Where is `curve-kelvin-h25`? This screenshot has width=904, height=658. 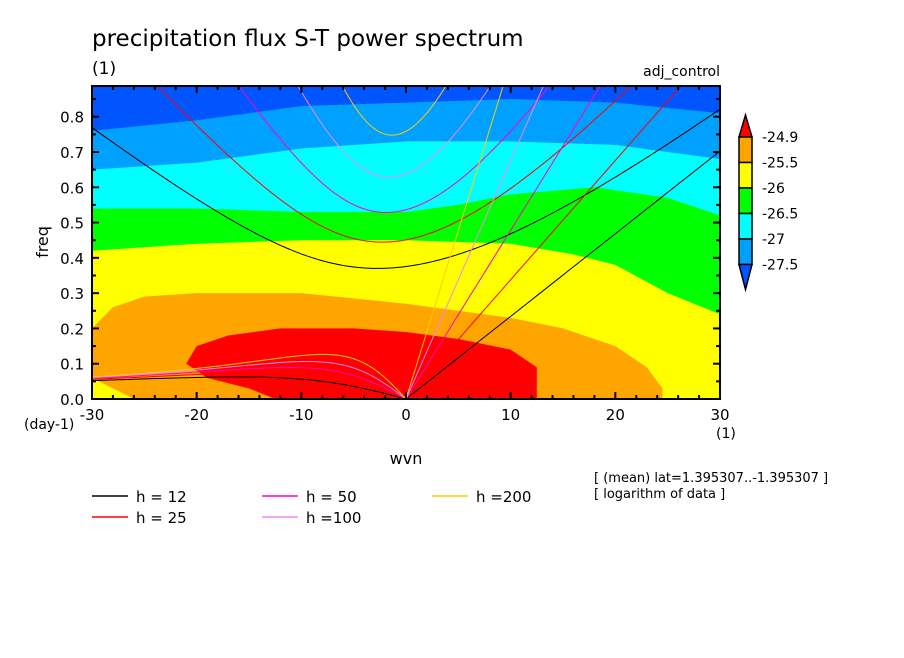 curve-kelvin-h25 is located at coordinates (543, 242).